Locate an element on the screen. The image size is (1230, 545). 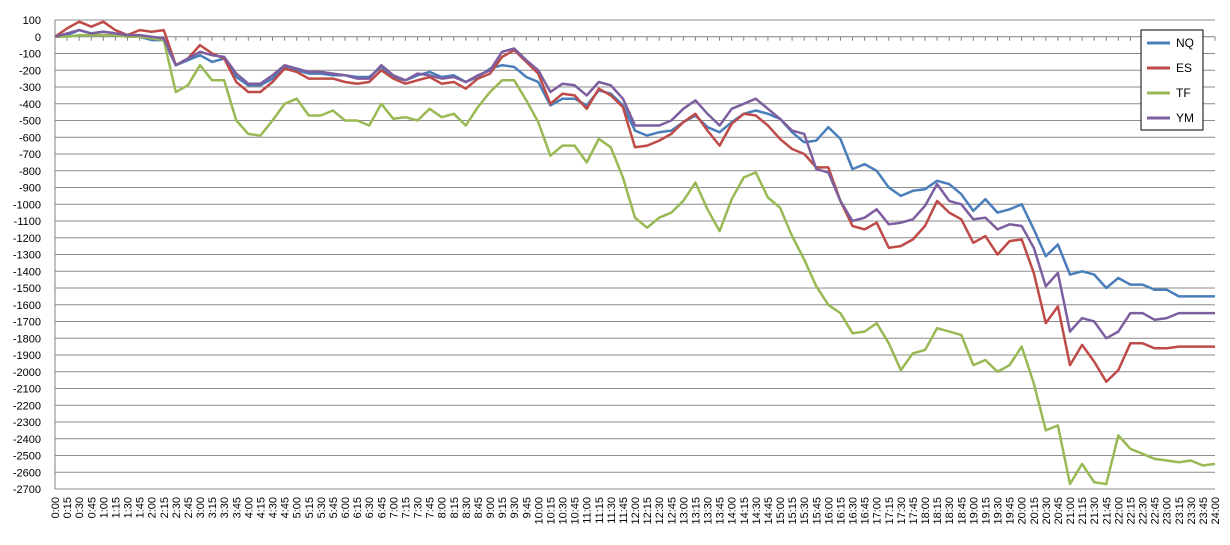
x-tick-label: 13:15 is located at coordinates (696, 511).